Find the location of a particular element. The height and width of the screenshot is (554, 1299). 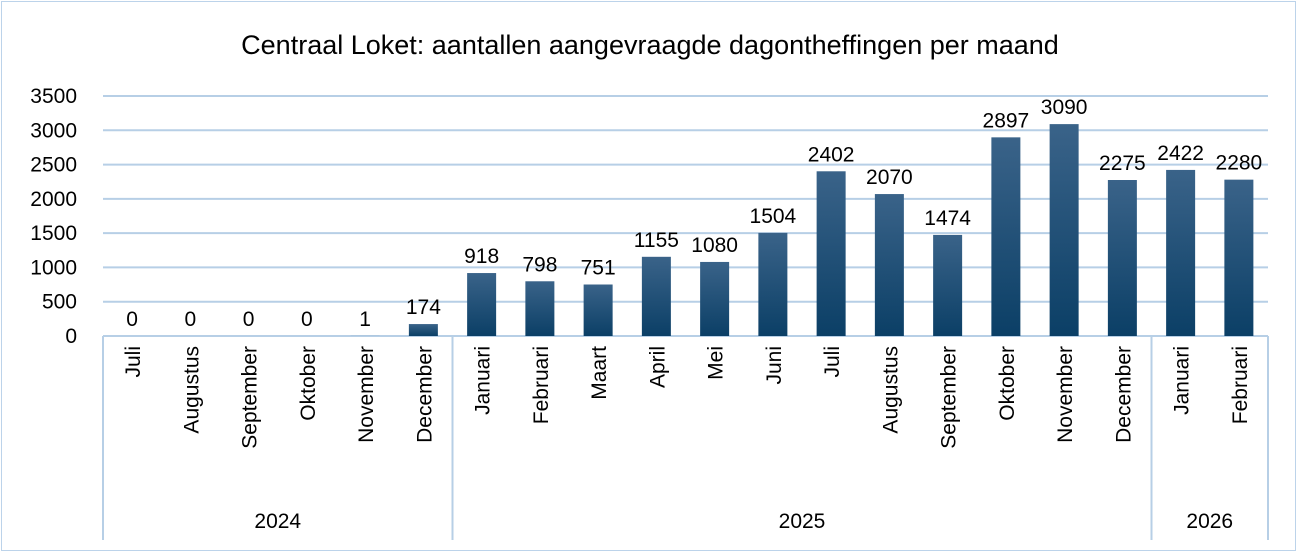

x-tick-label: Juni is located at coordinates (774, 365).